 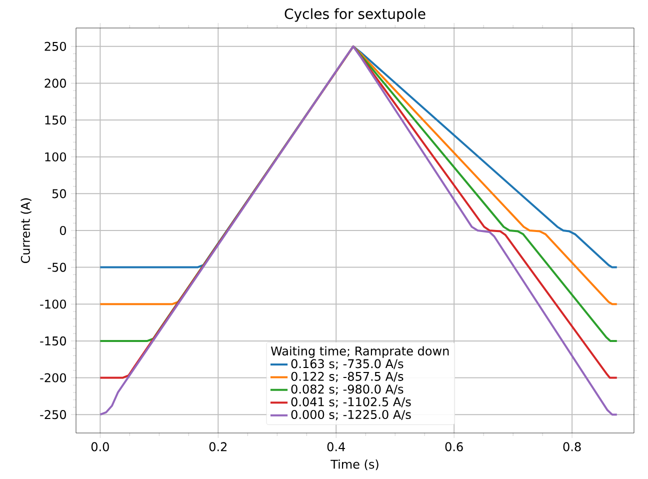 I want to click on y-tick-label: -100, so click(x=53, y=304).